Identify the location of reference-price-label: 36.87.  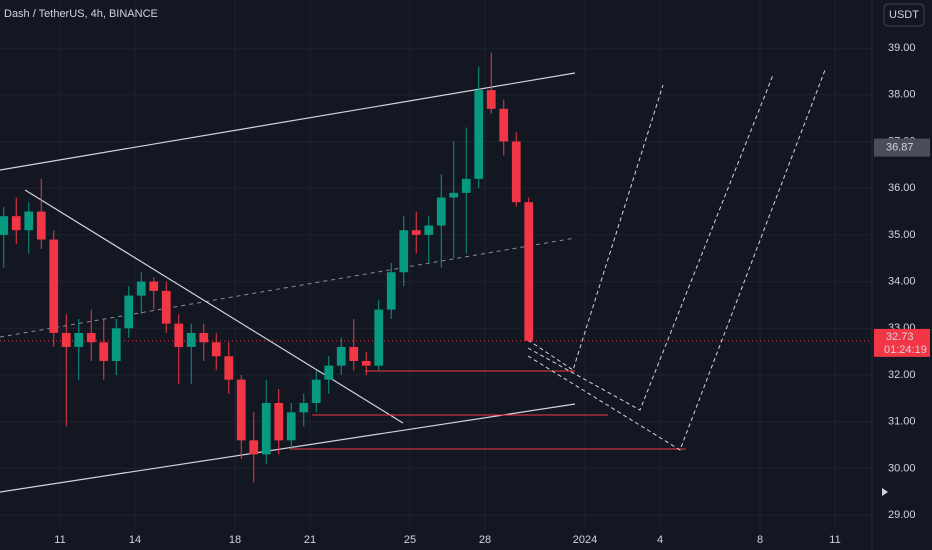
(900, 147).